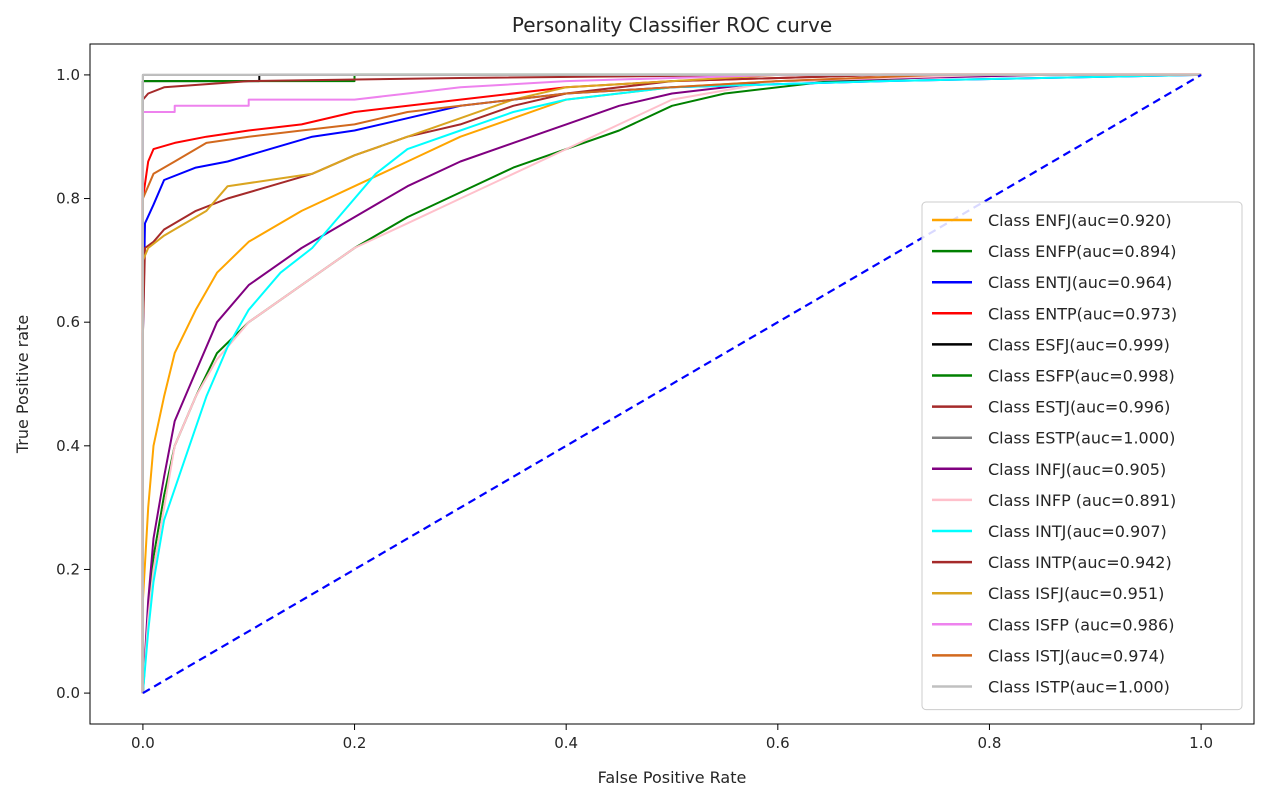 The height and width of the screenshot is (803, 1264). What do you see at coordinates (1082, 313) in the screenshot?
I see `legend-label-3: Class ENTP(auc=0.973)` at bounding box center [1082, 313].